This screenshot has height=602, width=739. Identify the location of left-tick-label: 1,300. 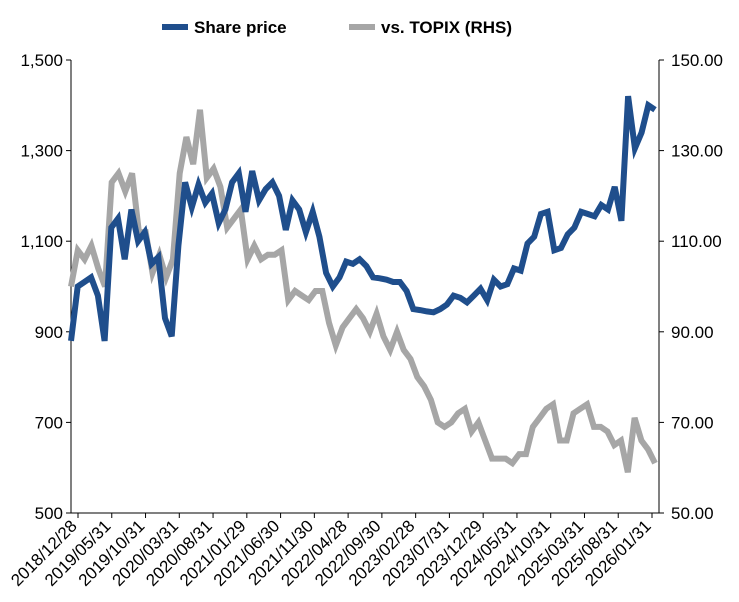
(41, 151).